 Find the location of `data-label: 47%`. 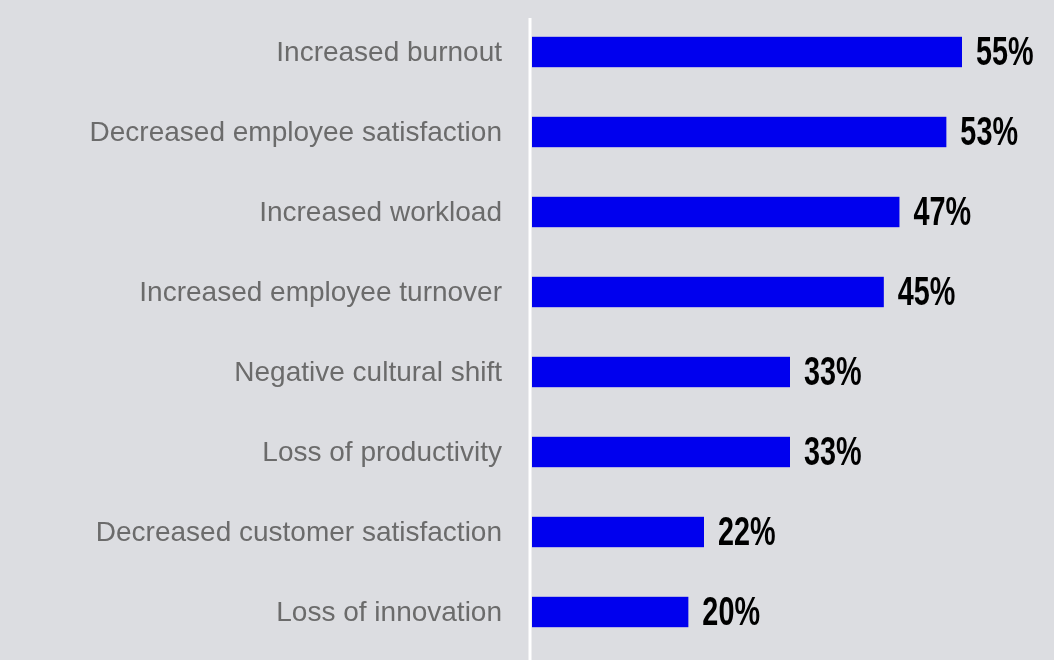

data-label: 47% is located at coordinates (942, 211).